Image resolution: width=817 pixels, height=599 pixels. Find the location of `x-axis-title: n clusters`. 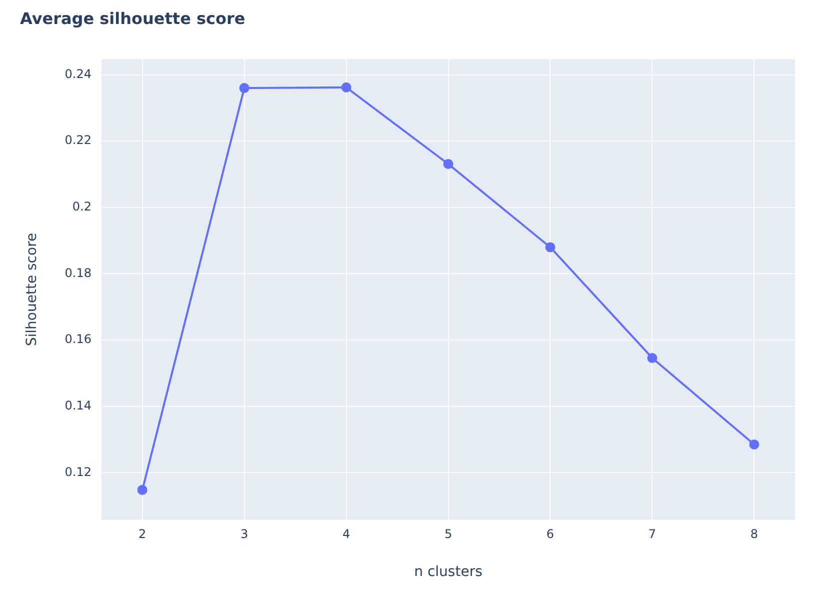

x-axis-title: n clusters is located at coordinates (448, 572).